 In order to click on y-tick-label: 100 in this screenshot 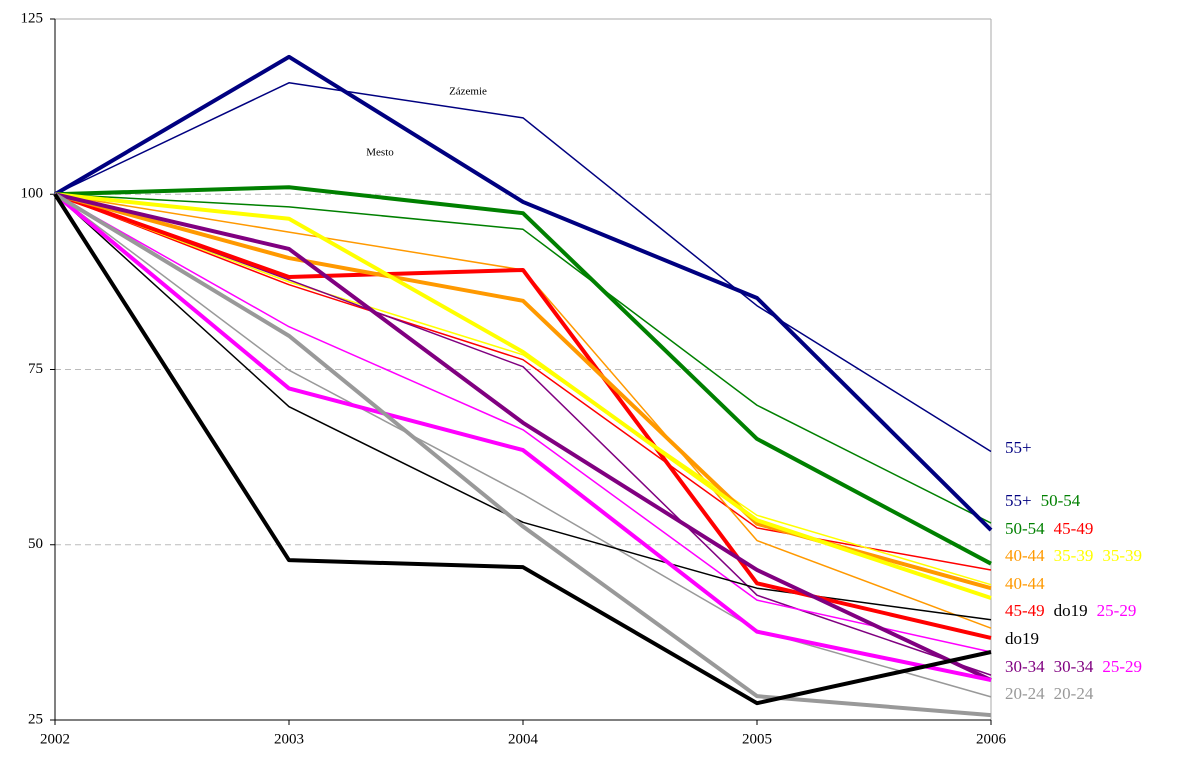, I will do `click(32, 194)`.